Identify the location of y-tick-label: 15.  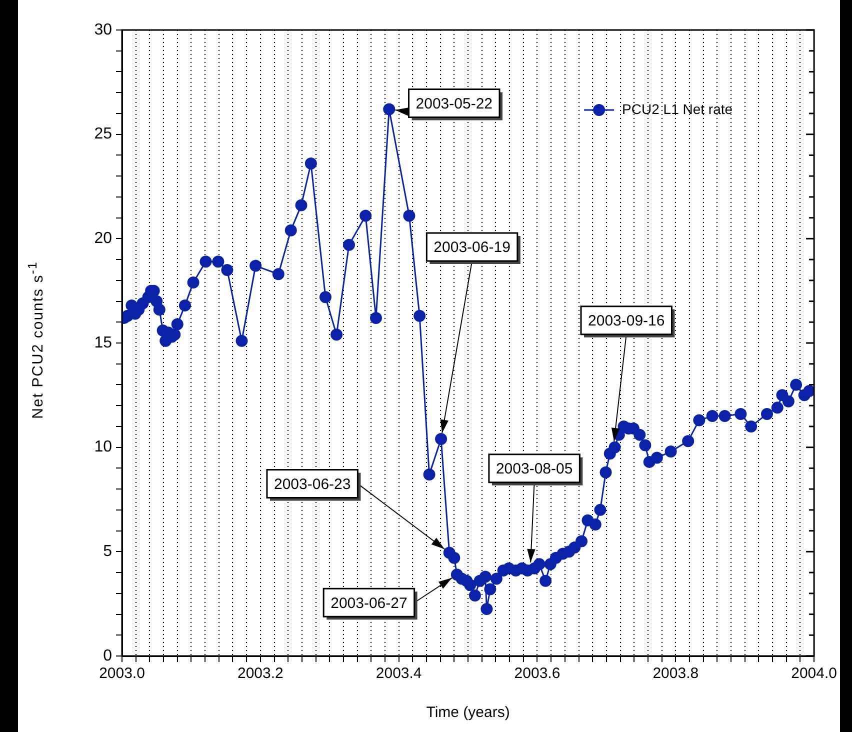
(103, 343).